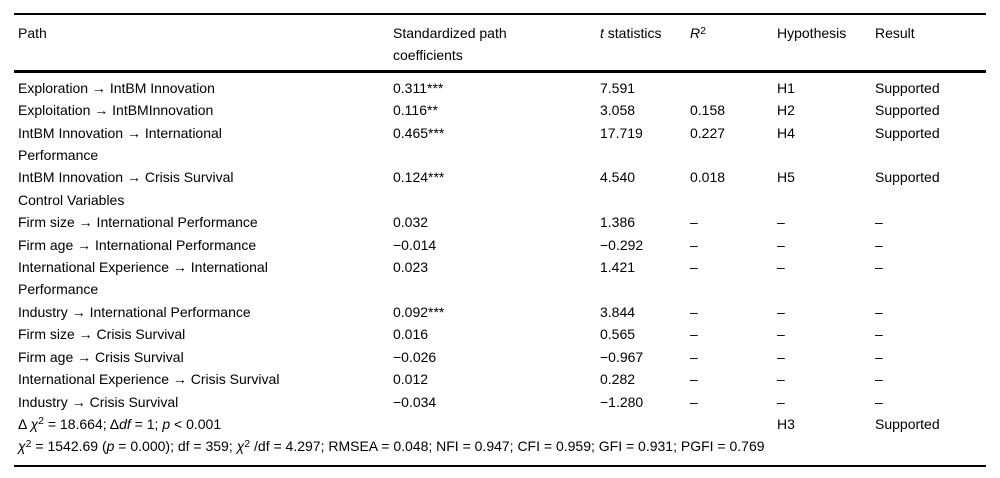  What do you see at coordinates (419, 311) in the screenshot?
I see `cell-coefficient: 0.092***` at bounding box center [419, 311].